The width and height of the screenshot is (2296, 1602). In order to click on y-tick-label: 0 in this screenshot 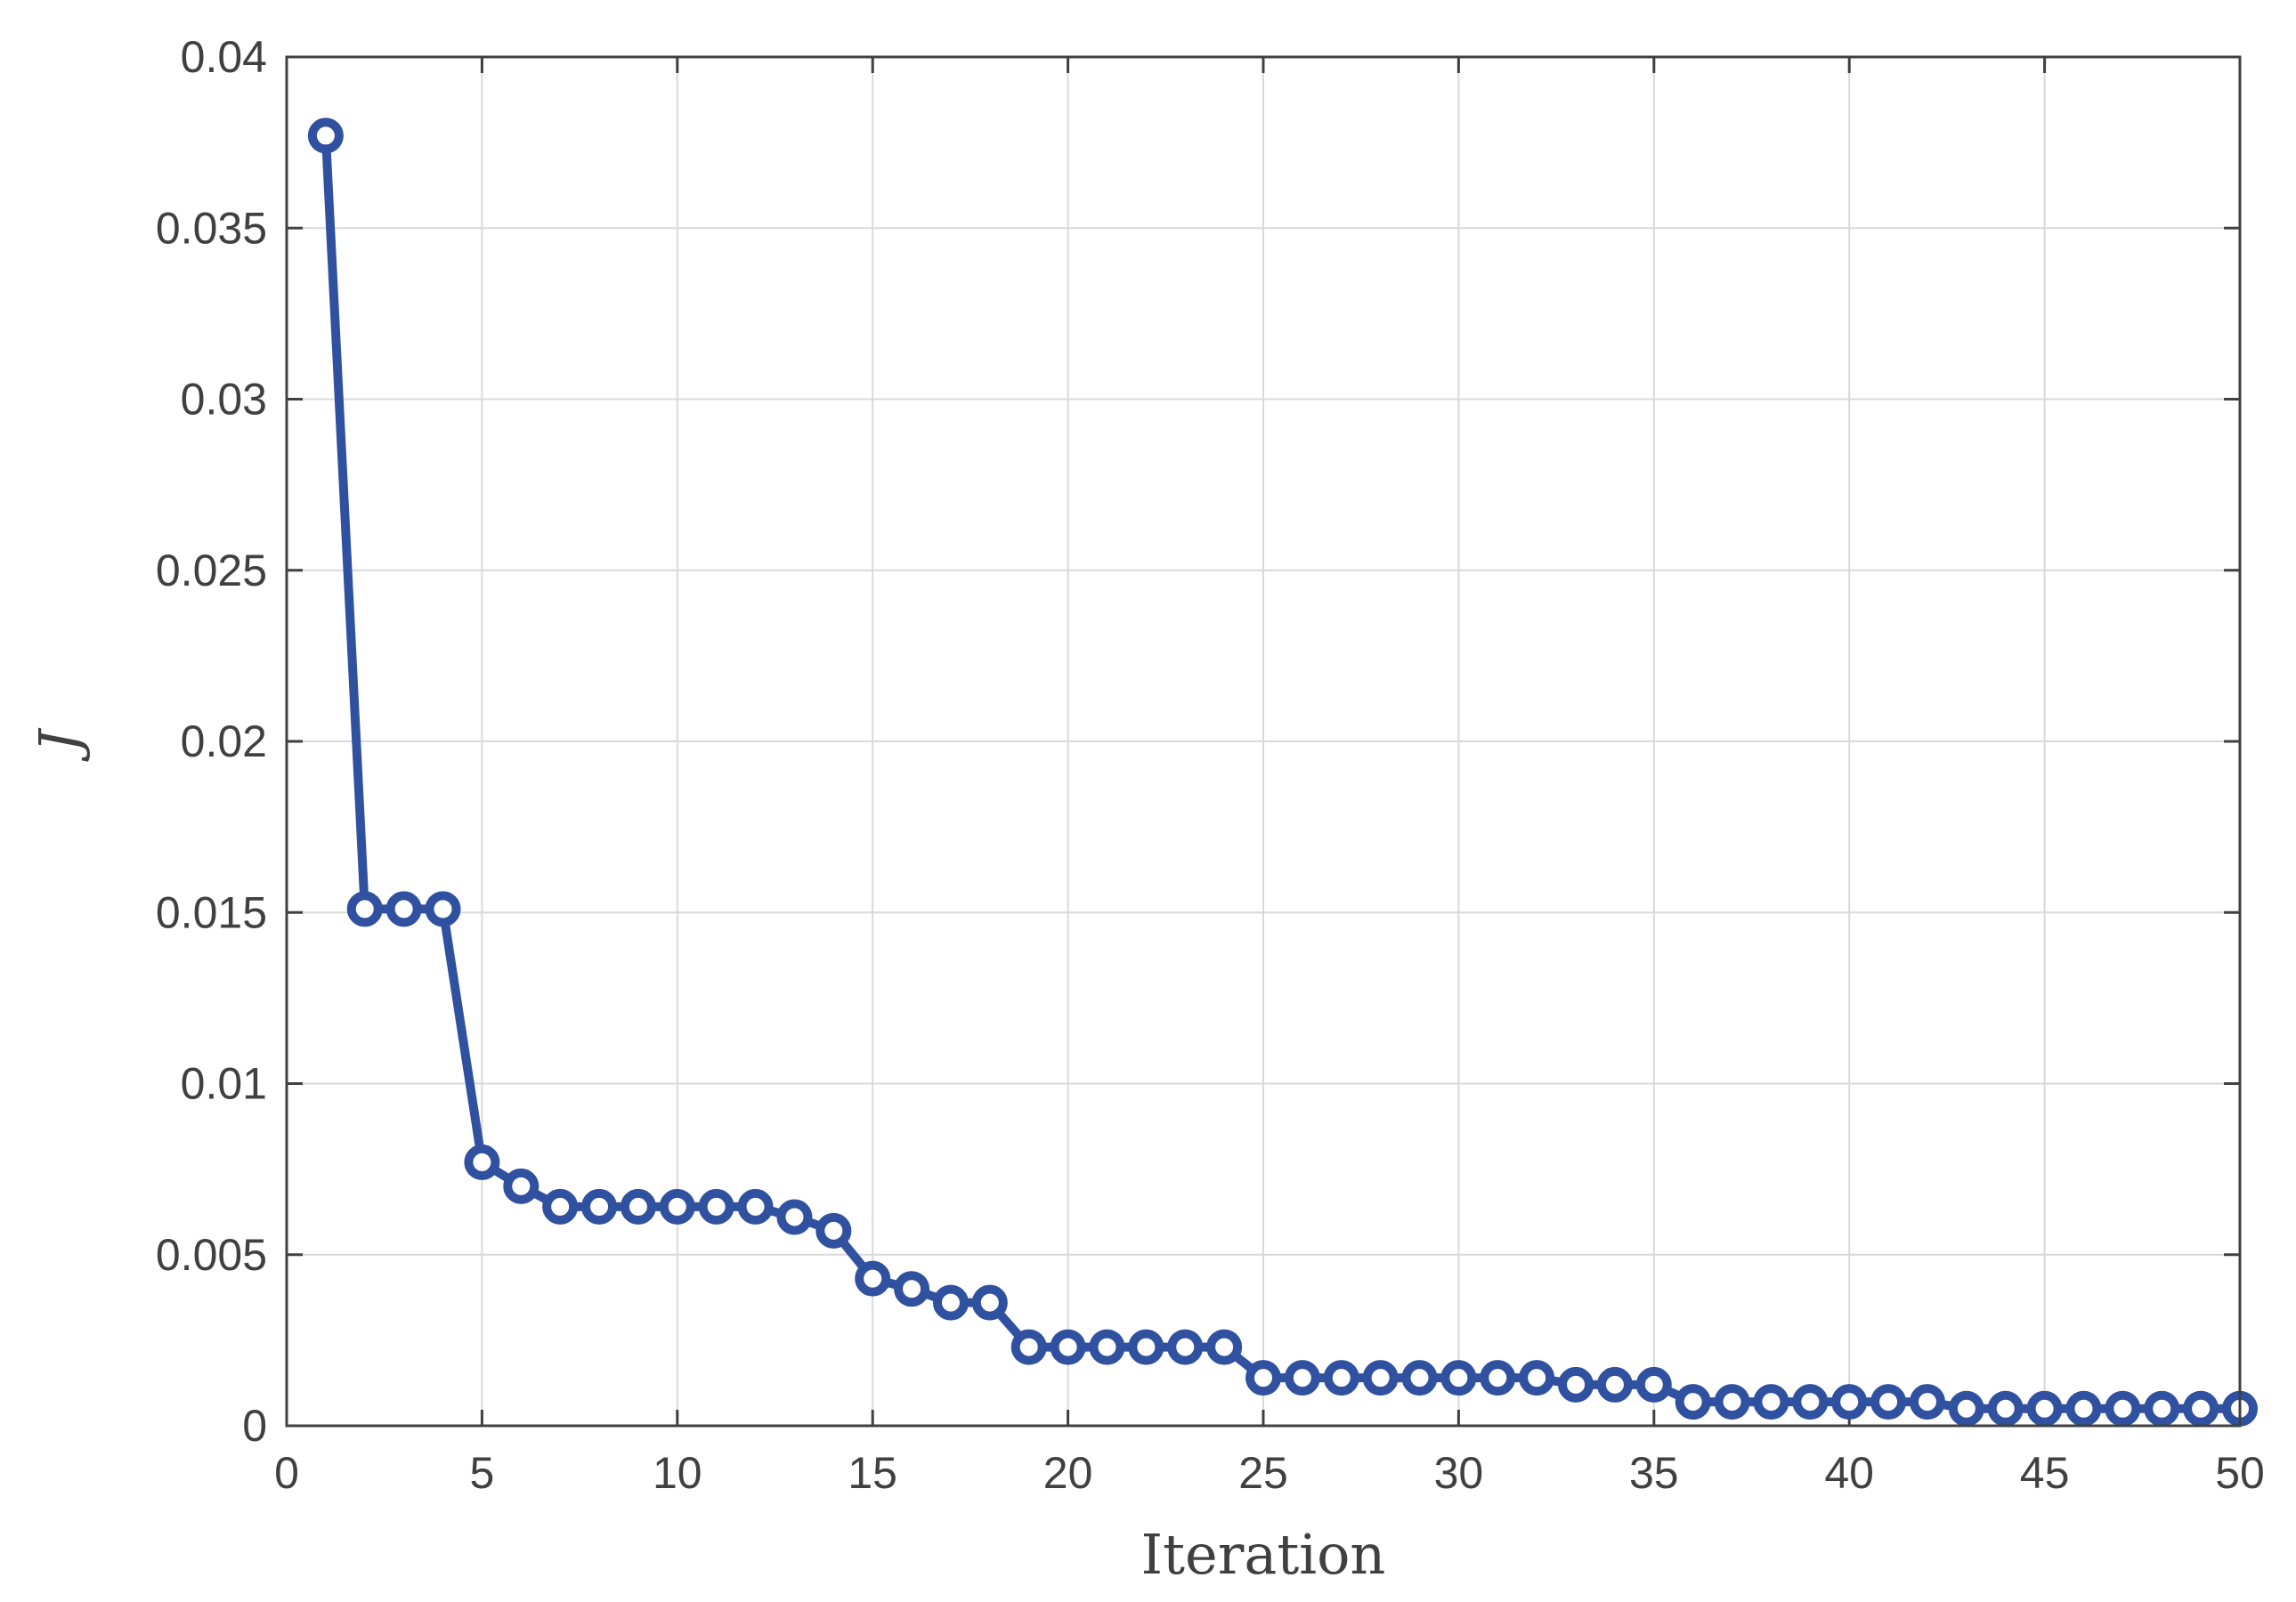, I will do `click(254, 1426)`.